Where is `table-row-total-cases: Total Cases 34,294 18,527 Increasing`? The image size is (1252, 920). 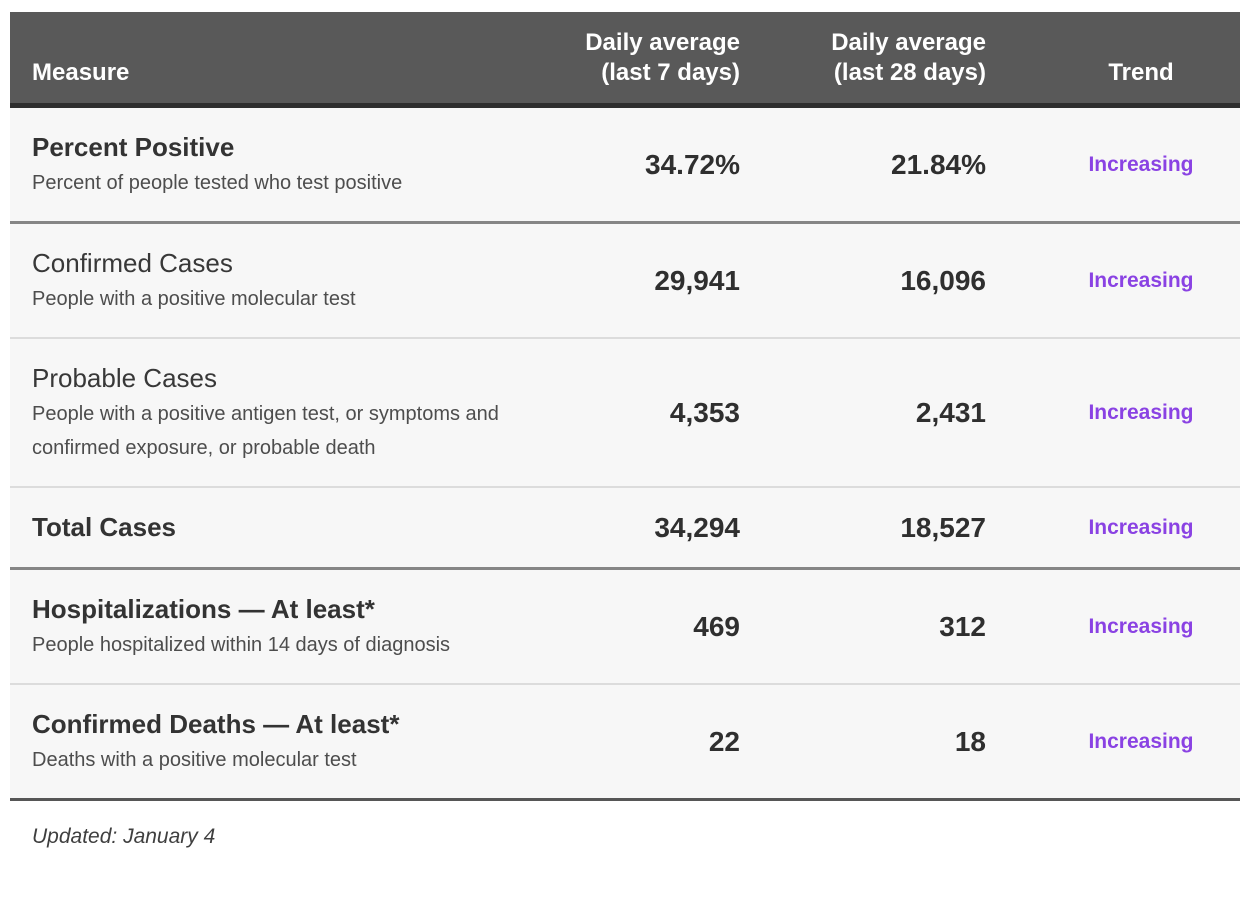 table-row-total-cases: Total Cases 34,294 18,527 Increasing is located at coordinates (625, 529).